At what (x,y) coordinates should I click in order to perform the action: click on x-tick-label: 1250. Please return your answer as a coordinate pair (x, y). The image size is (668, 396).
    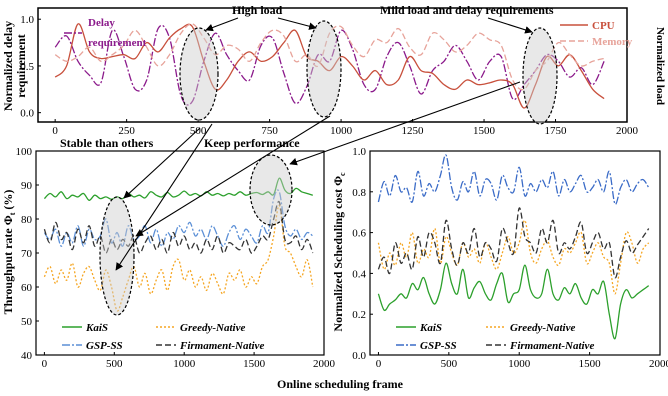
    Looking at the image, I should click on (413, 131).